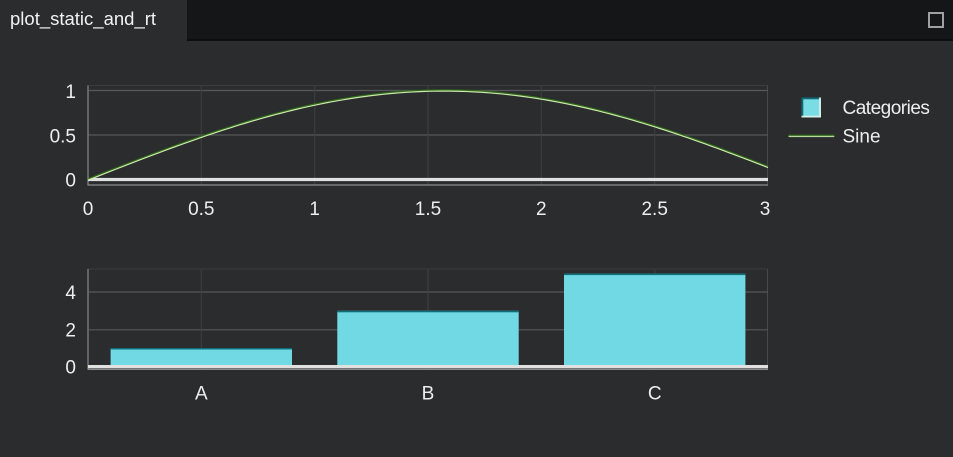 The height and width of the screenshot is (457, 953). What do you see at coordinates (655, 394) in the screenshot?
I see `svg-text: C` at bounding box center [655, 394].